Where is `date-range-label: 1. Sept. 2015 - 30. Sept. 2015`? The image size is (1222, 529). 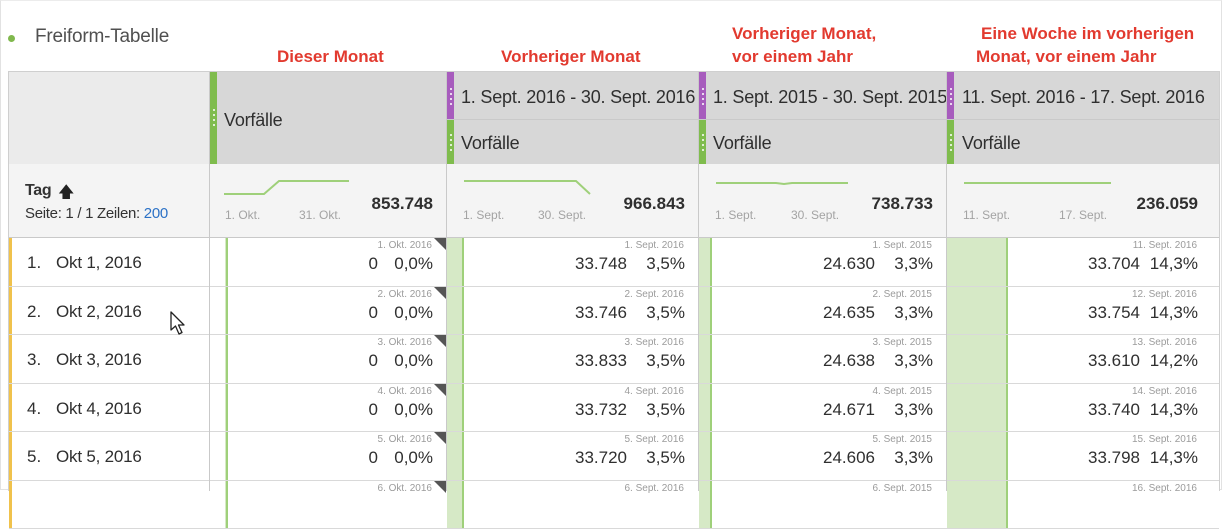
date-range-label: 1. Sept. 2015 - 30. Sept. 2015 is located at coordinates (830, 97).